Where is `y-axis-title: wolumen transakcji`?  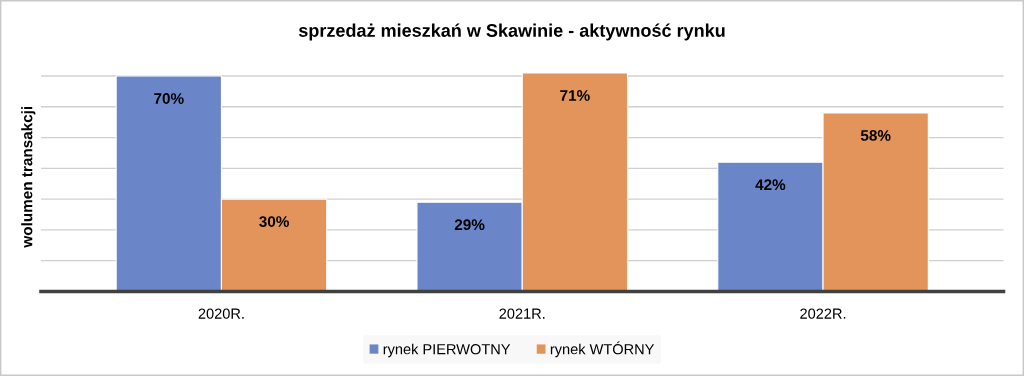
y-axis-title: wolumen transakcji is located at coordinates (28, 177).